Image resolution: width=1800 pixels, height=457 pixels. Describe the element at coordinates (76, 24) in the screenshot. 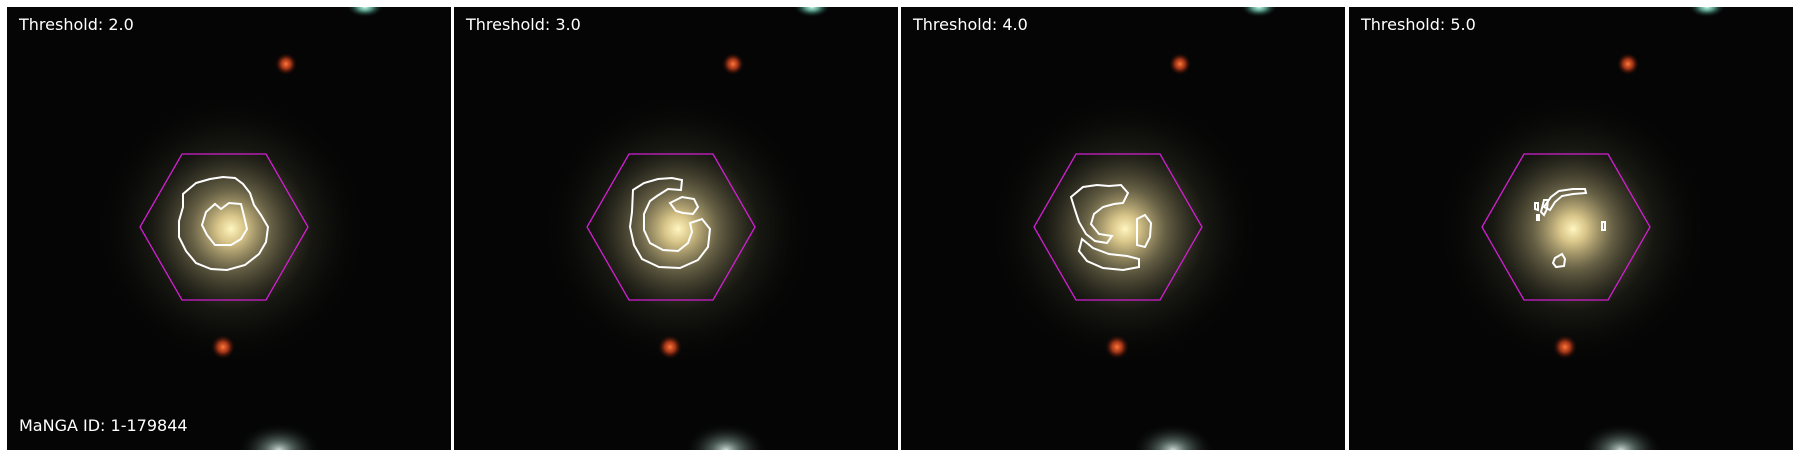

I see `threshold-label: Threshold: 2.0` at that location.